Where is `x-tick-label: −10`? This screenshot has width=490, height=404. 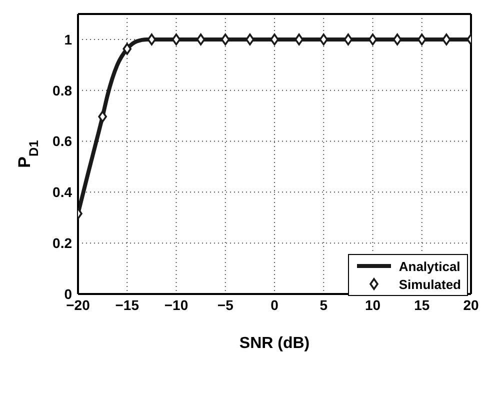 x-tick-label: −10 is located at coordinates (176, 304).